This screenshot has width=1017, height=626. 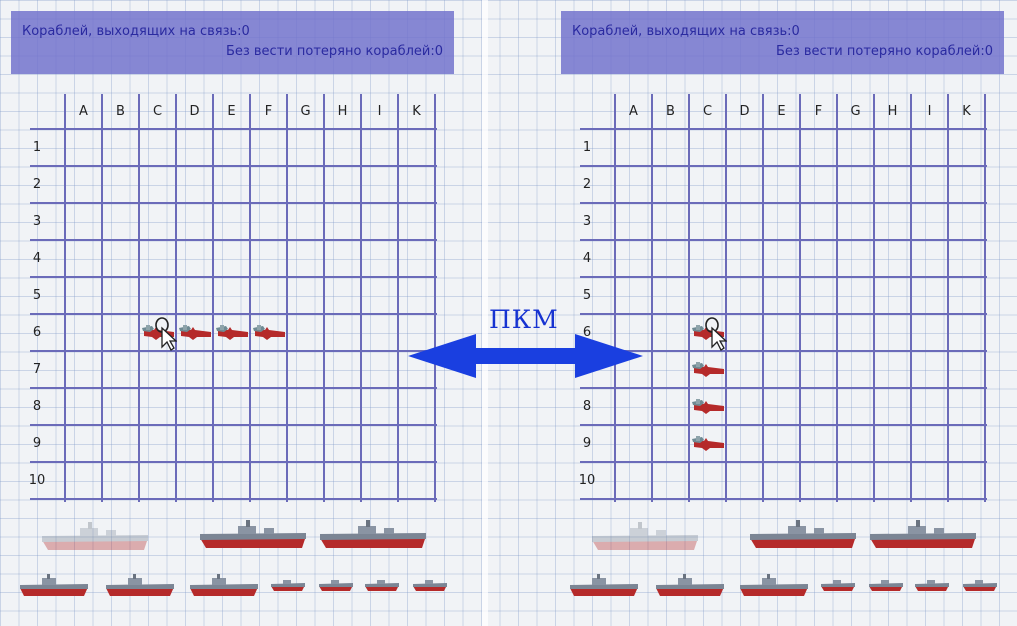 I want to click on column-label: C, so click(x=707, y=111).